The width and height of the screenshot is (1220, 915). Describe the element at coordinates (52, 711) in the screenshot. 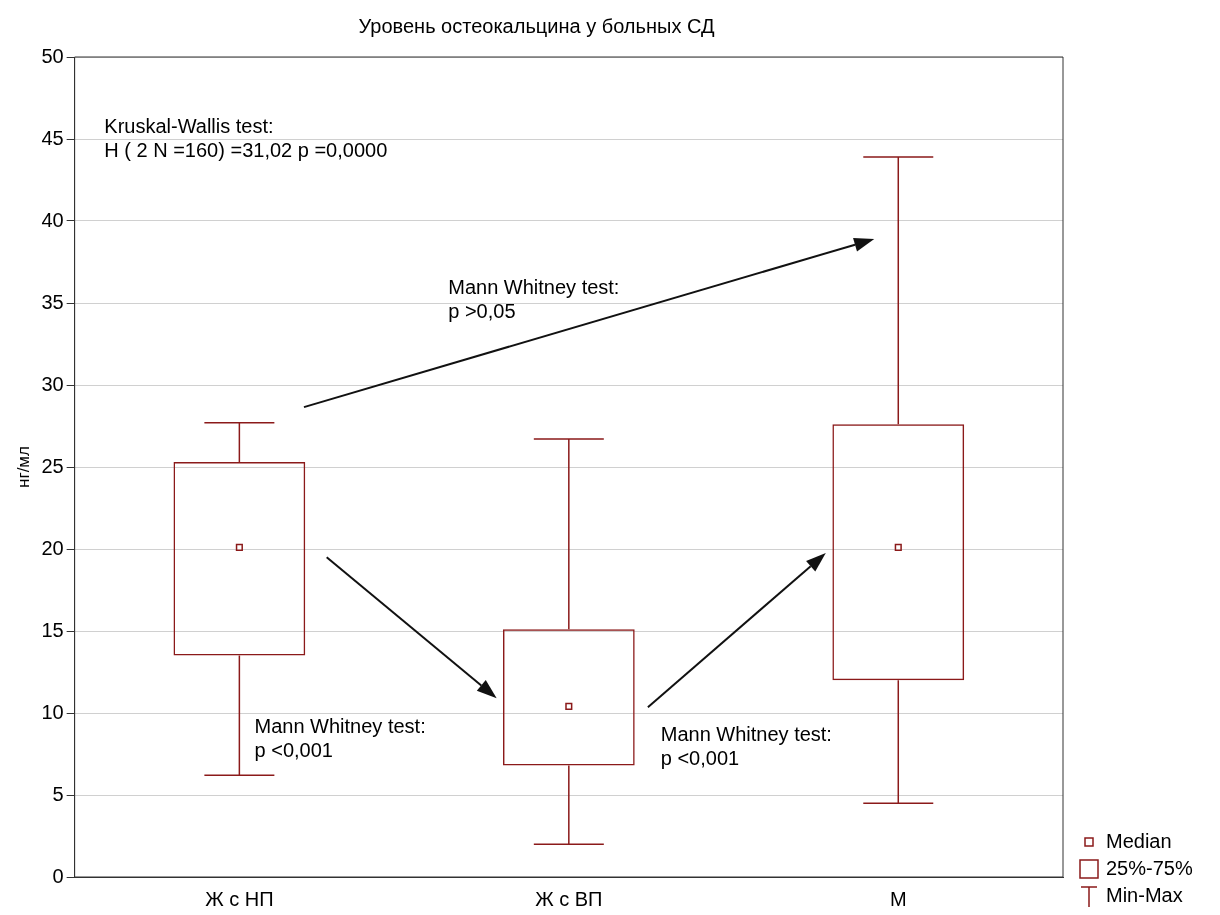

I see `y-tick-label: 10` at that location.